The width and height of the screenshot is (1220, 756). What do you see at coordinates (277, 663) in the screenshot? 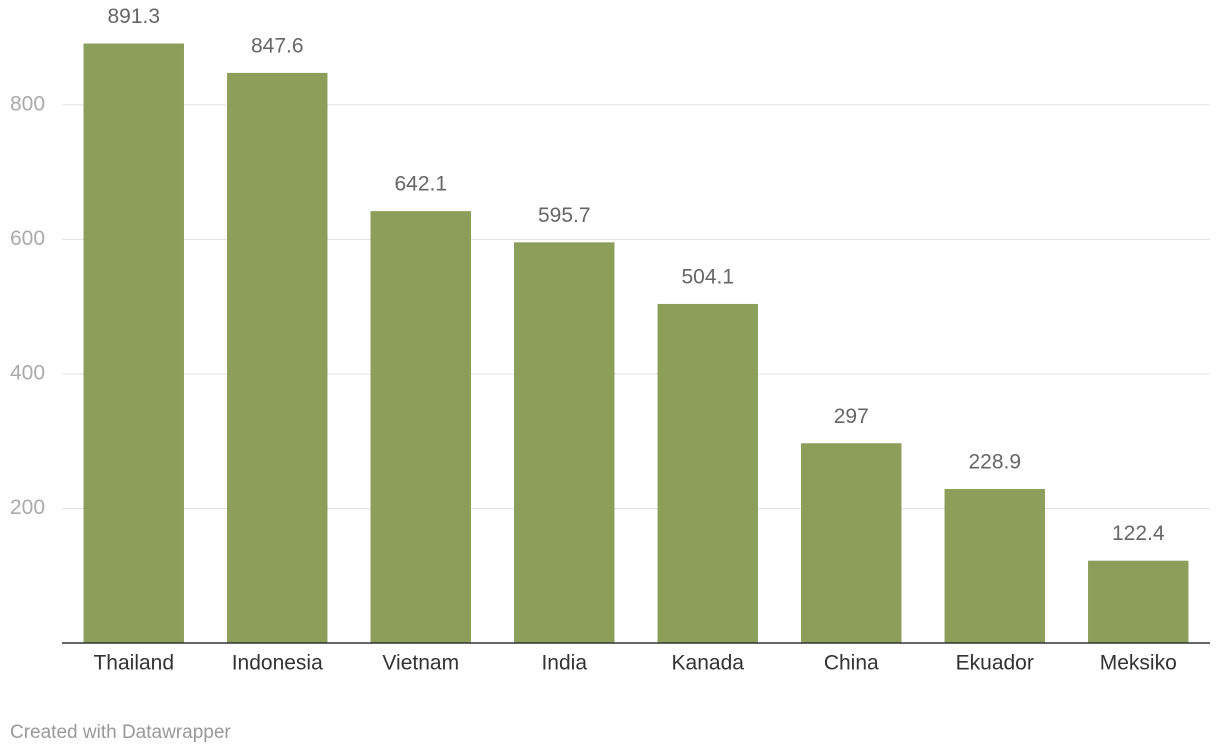
I see `x-tick-label: Indonesia` at bounding box center [277, 663].